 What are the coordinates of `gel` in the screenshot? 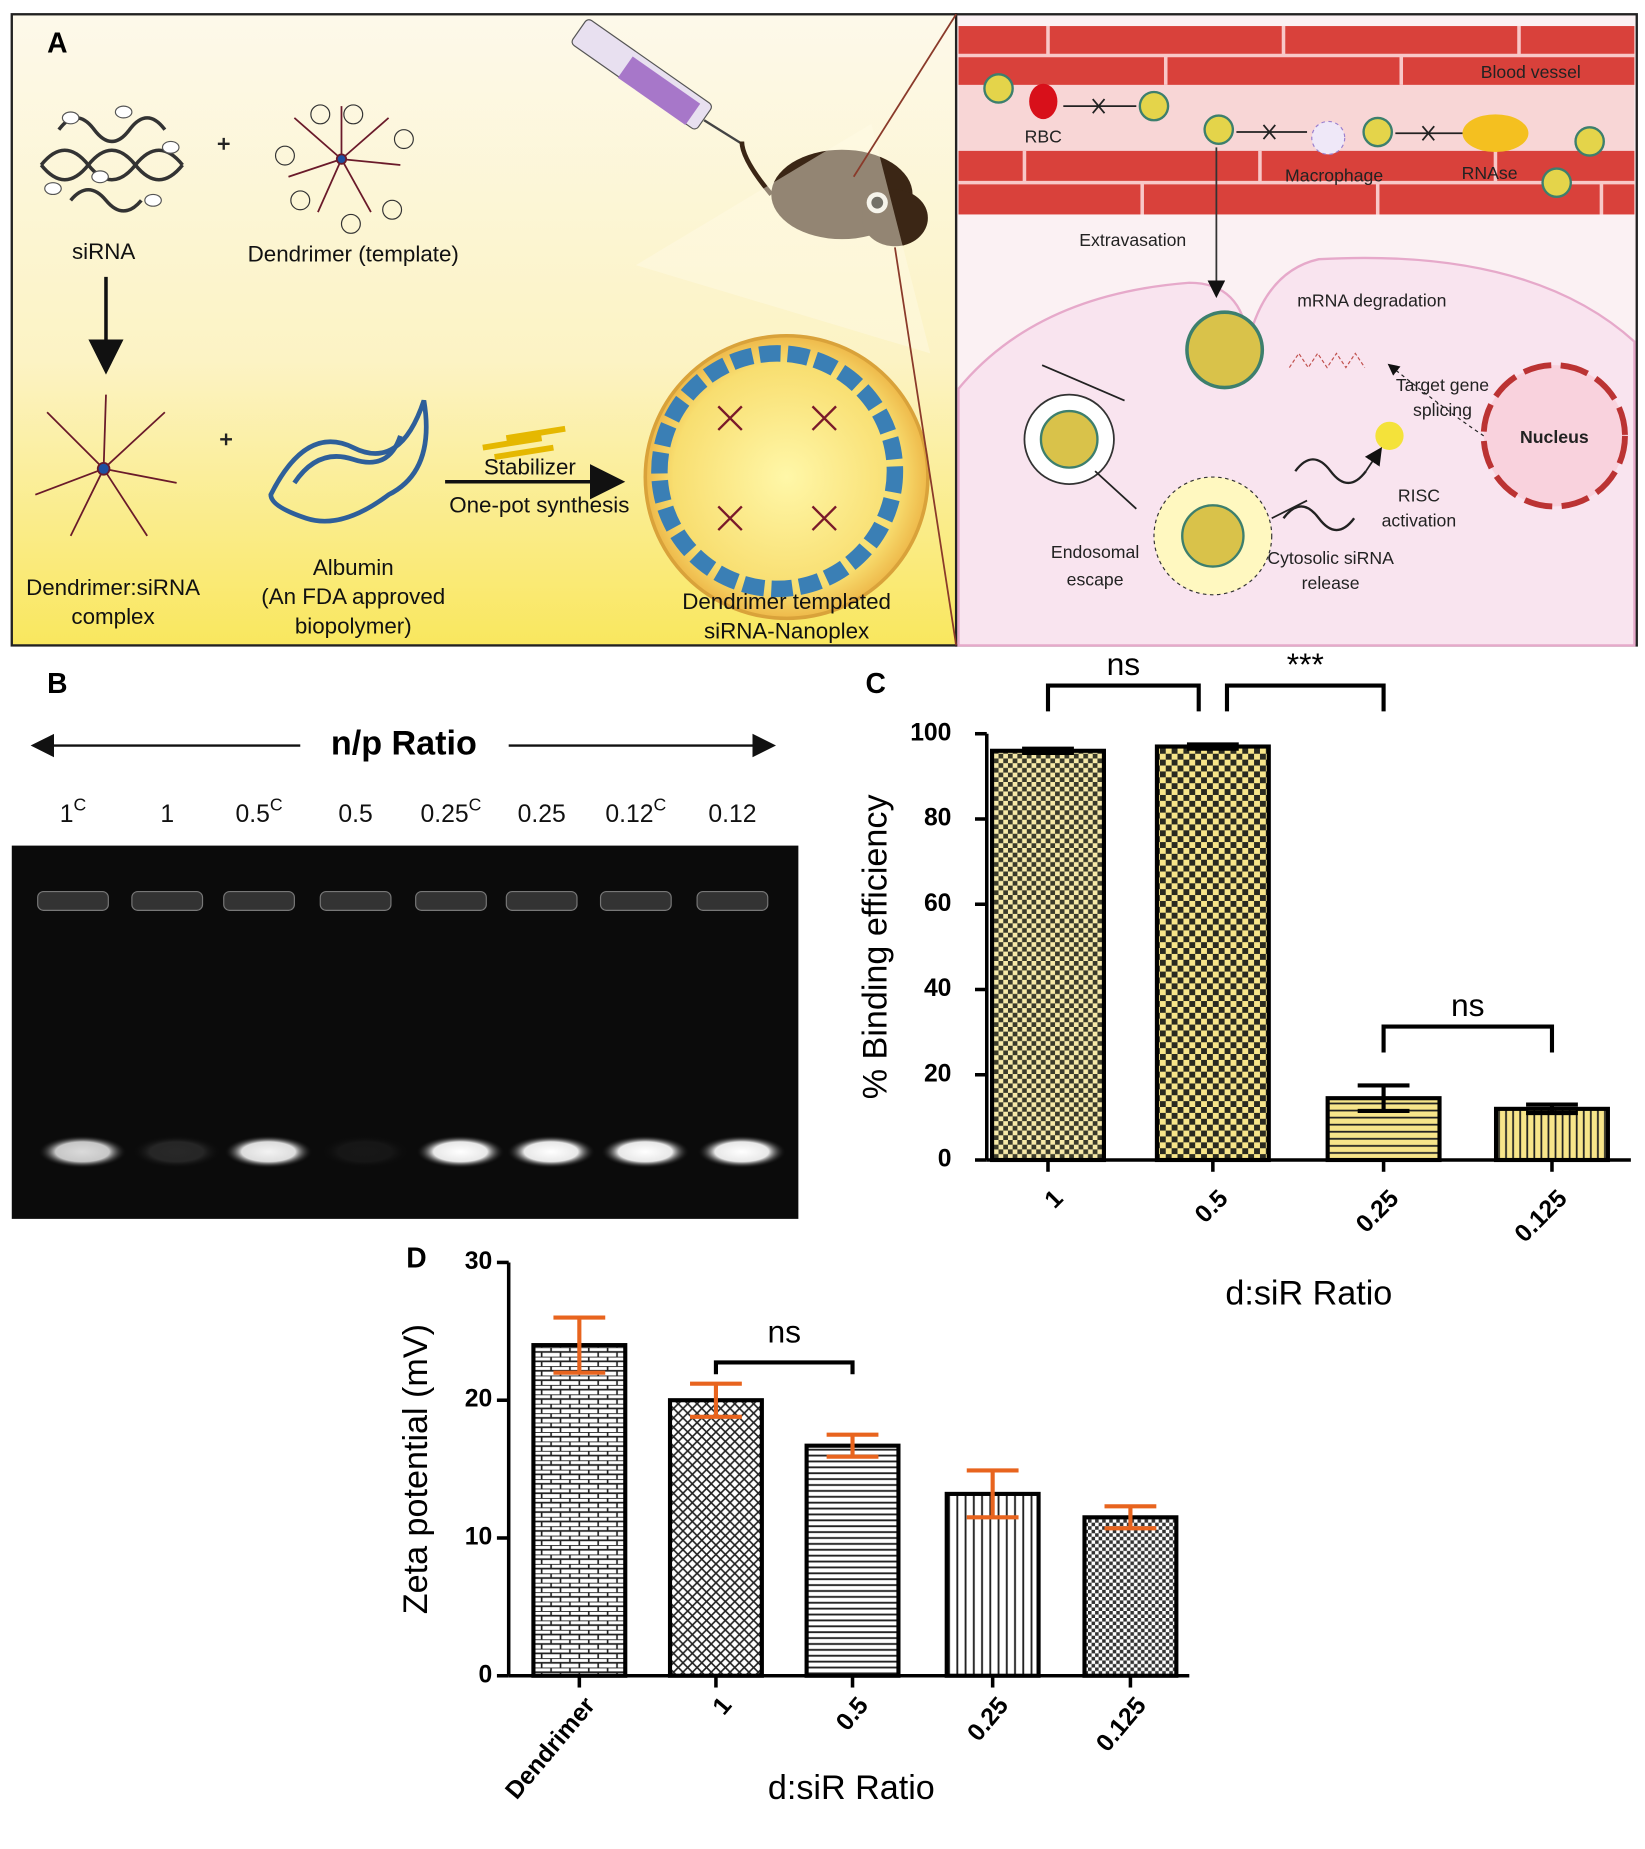 It's located at (405, 1032).